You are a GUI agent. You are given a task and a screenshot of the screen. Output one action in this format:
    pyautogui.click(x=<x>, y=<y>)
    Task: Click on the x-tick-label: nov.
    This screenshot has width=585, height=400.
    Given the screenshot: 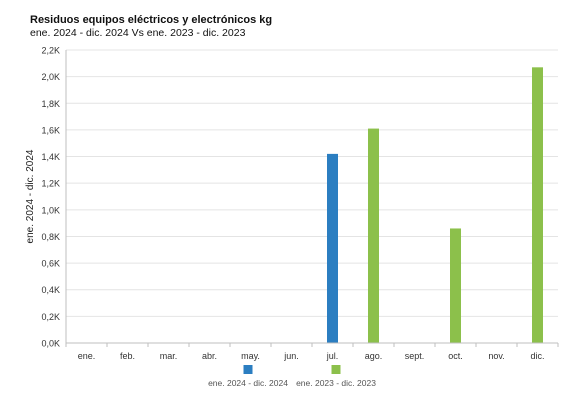 What is the action you would take?
    pyautogui.click(x=496, y=356)
    